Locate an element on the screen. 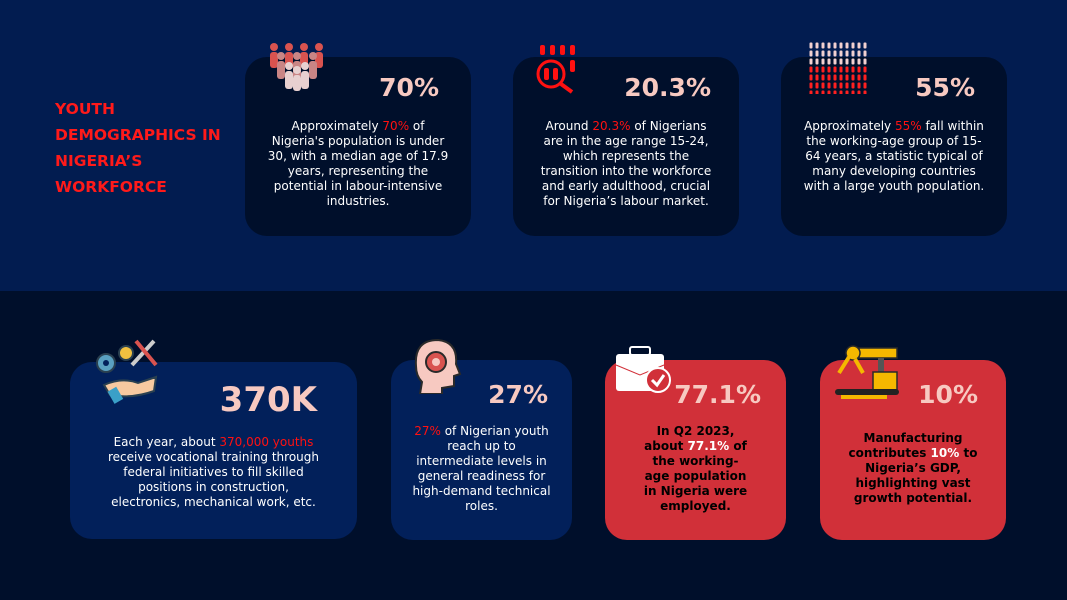 The height and width of the screenshot is (600, 1067). briefcase-check-icon is located at coordinates (643, 369).